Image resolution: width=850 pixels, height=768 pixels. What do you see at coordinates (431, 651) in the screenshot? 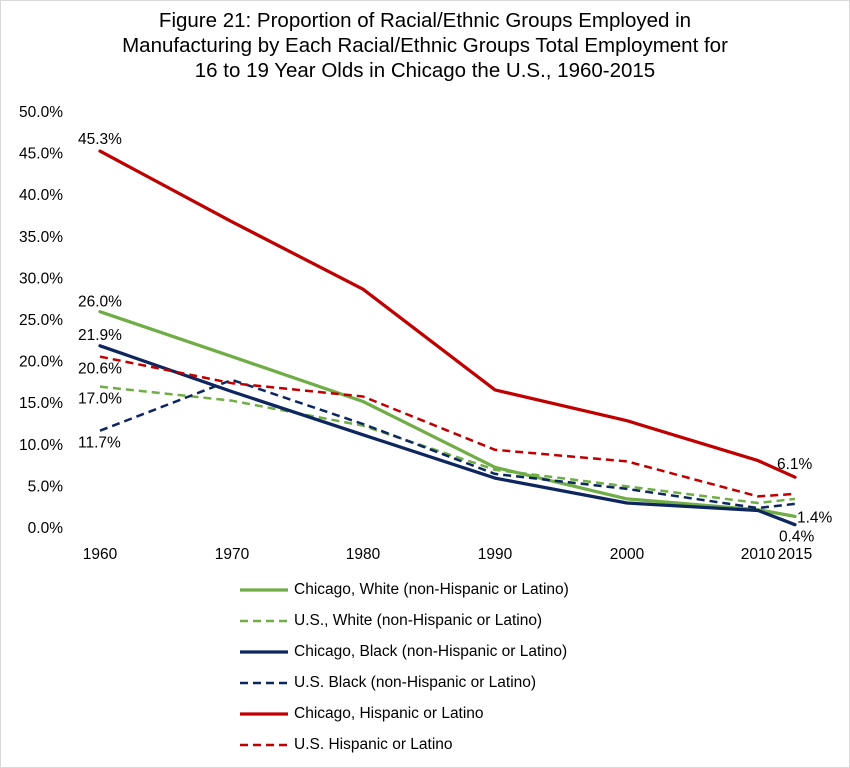
I see `legend-label: Chicago, Black (non-Hispanic or Latino)` at bounding box center [431, 651].